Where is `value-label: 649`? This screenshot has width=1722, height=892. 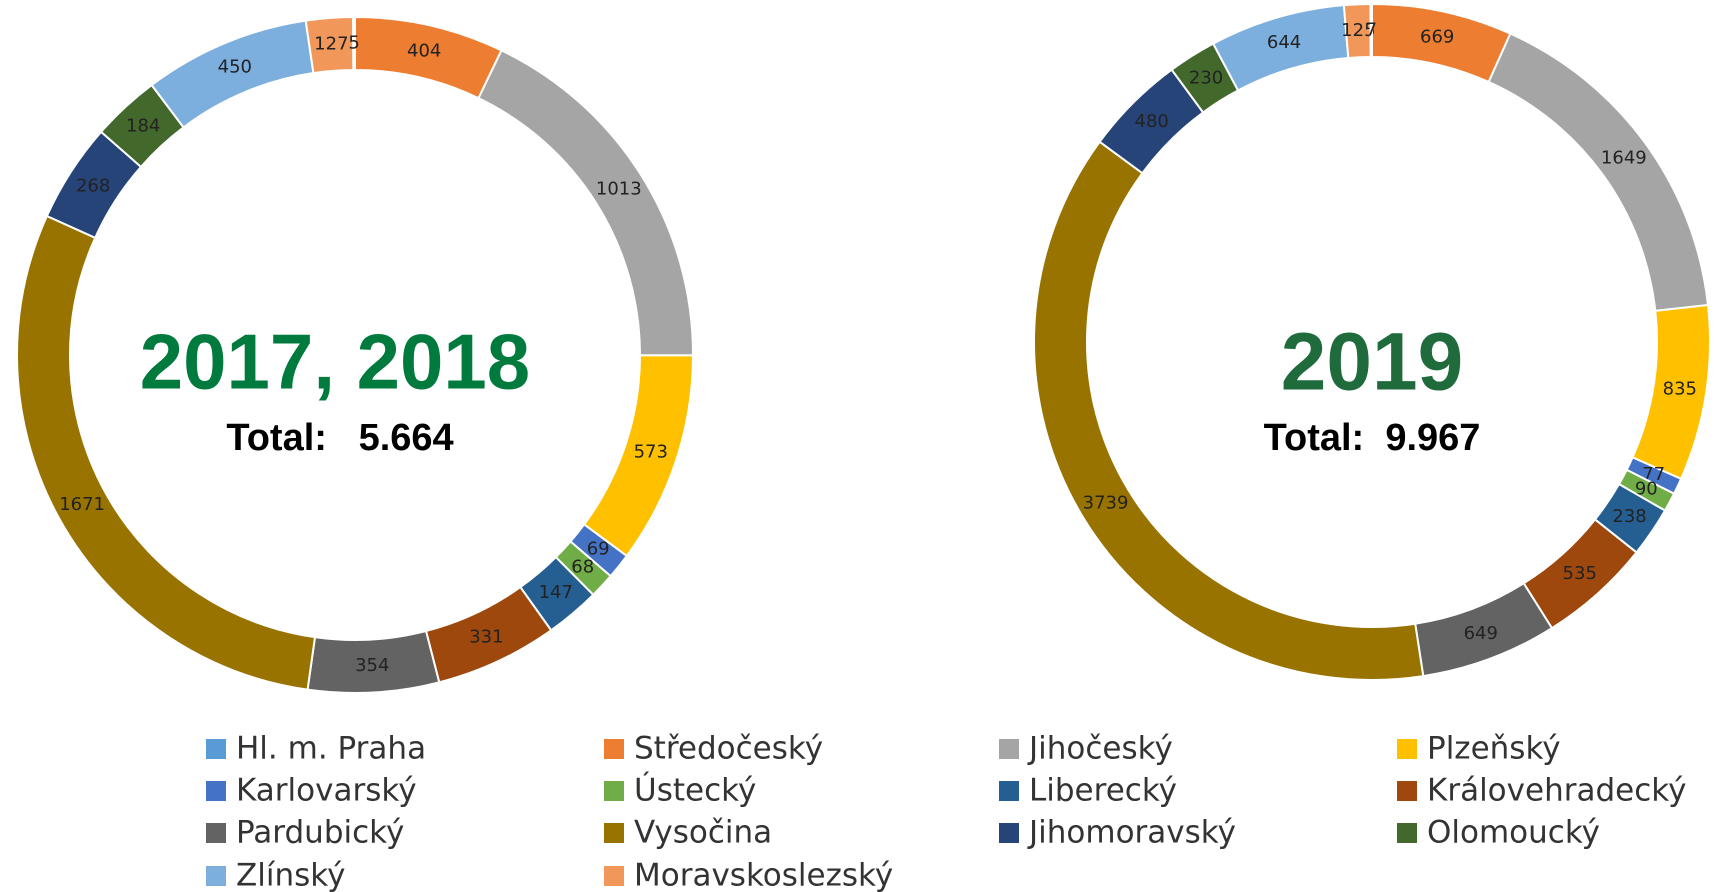
value-label: 649 is located at coordinates (1481, 633).